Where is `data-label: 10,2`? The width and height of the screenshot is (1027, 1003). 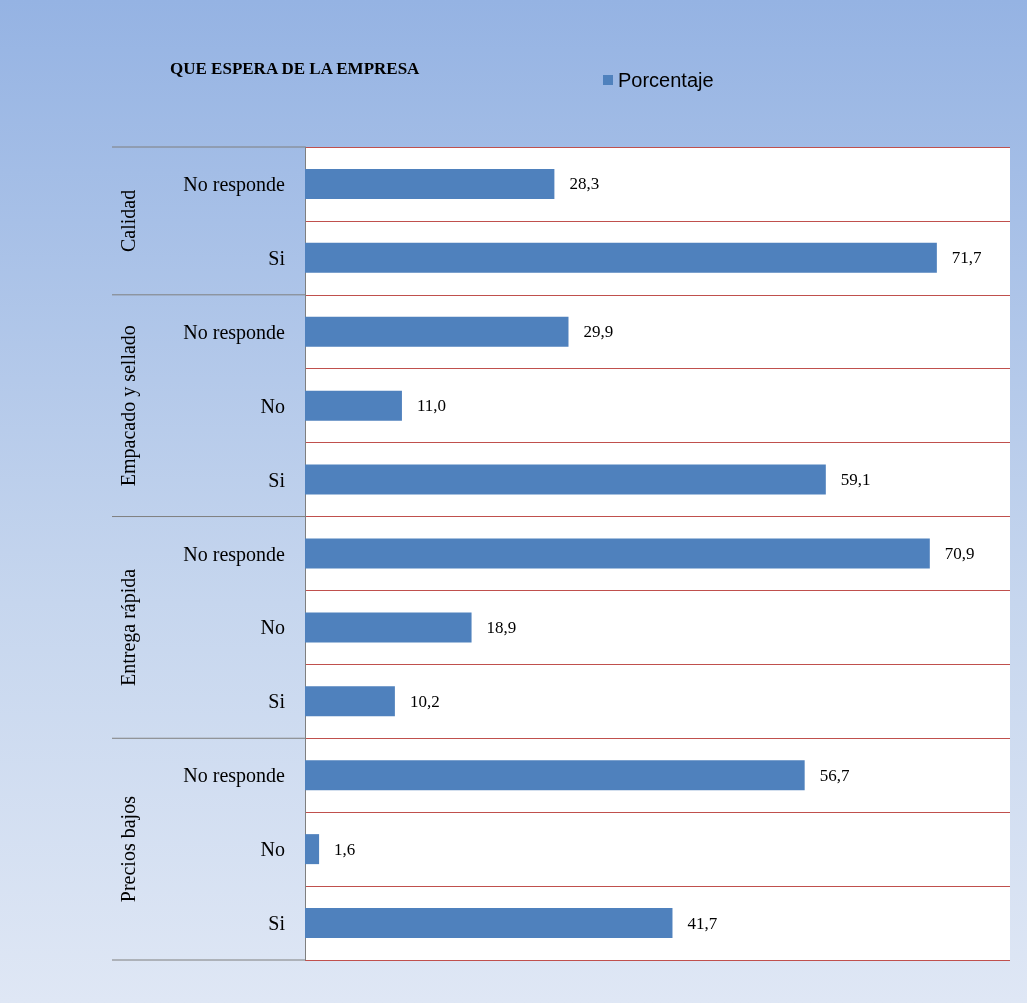 data-label: 10,2 is located at coordinates (424, 701).